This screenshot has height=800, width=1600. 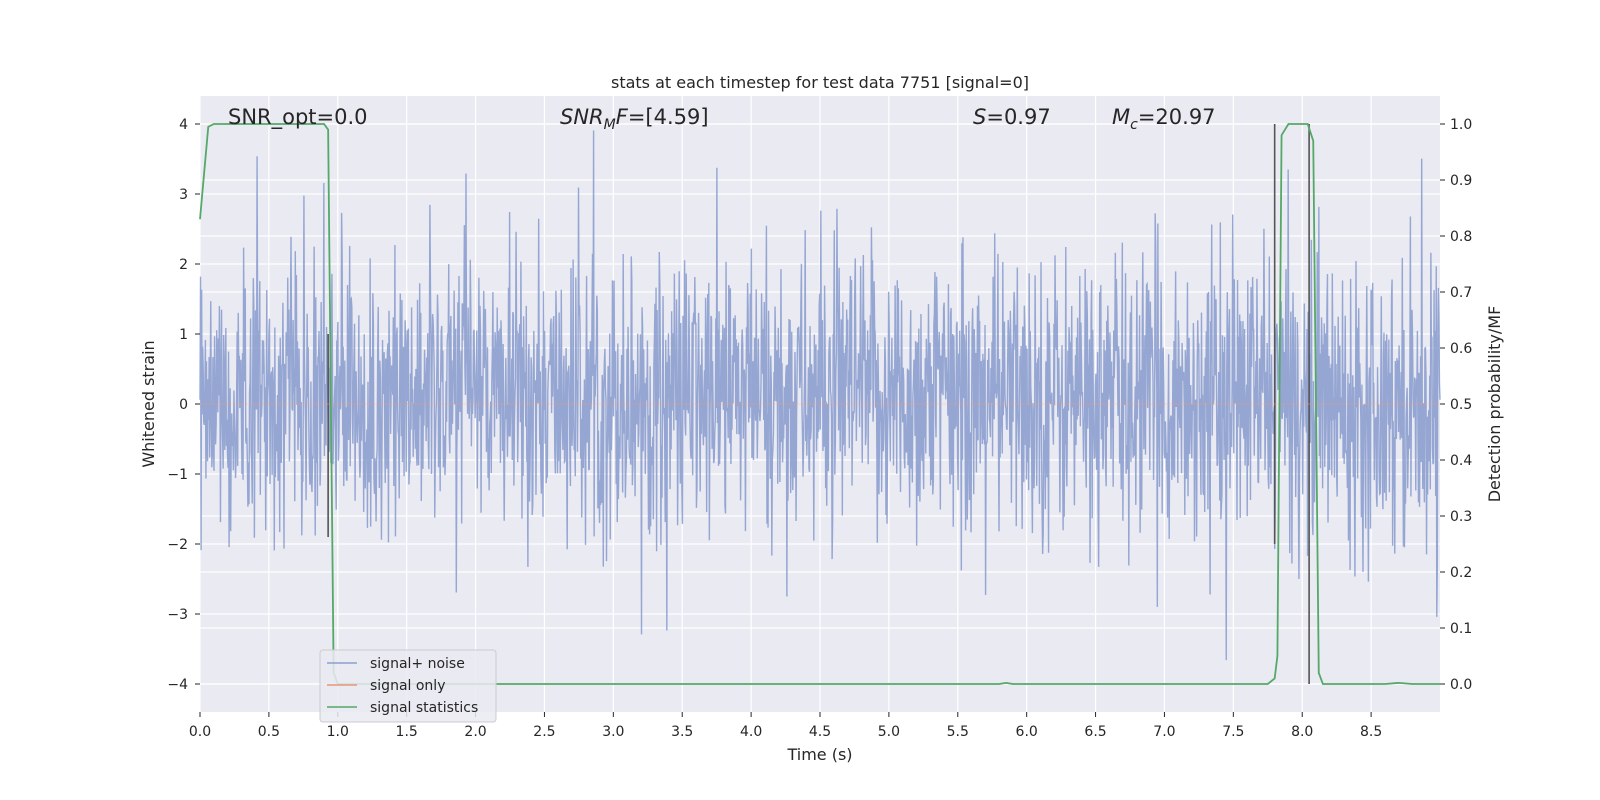 What do you see at coordinates (819, 754) in the screenshot?
I see `x-axis-label: Time (s)` at bounding box center [819, 754].